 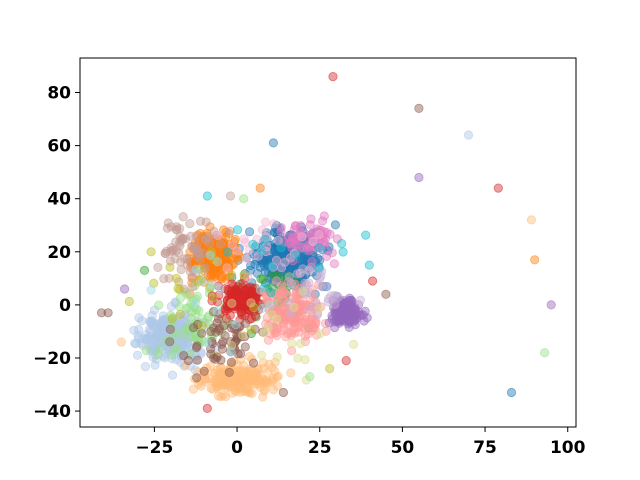 What do you see at coordinates (237, 448) in the screenshot?
I see `x-tick-label: 0` at bounding box center [237, 448].